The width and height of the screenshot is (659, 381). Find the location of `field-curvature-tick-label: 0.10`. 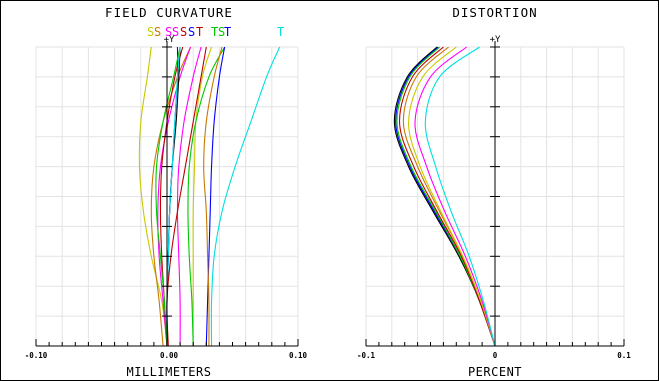

field-curvature-tick-label: 0.10 is located at coordinates (298, 355).